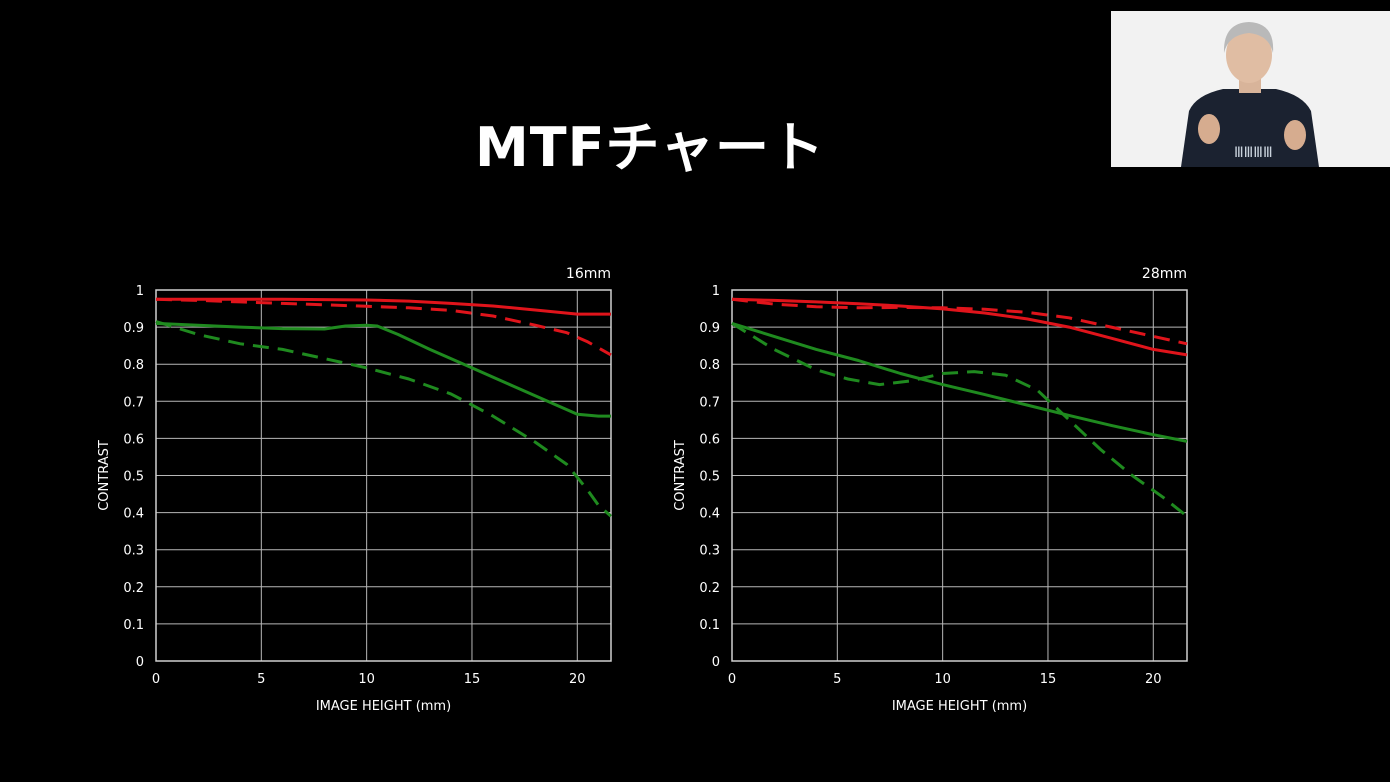 This screenshot has width=1390, height=782. I want to click on presenter-icon: ⅢⅢⅢⅢ, so click(1250, 89).